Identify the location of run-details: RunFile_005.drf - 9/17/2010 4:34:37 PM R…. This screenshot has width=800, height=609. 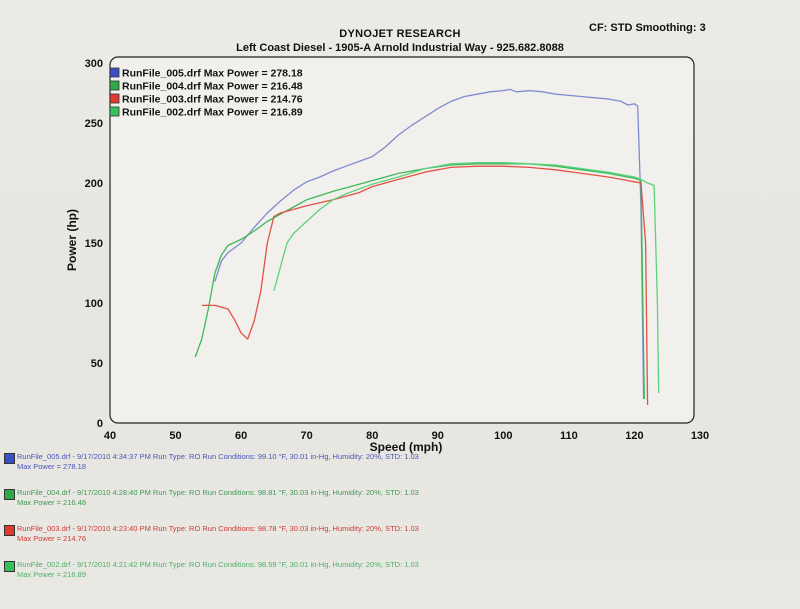
(218, 456).